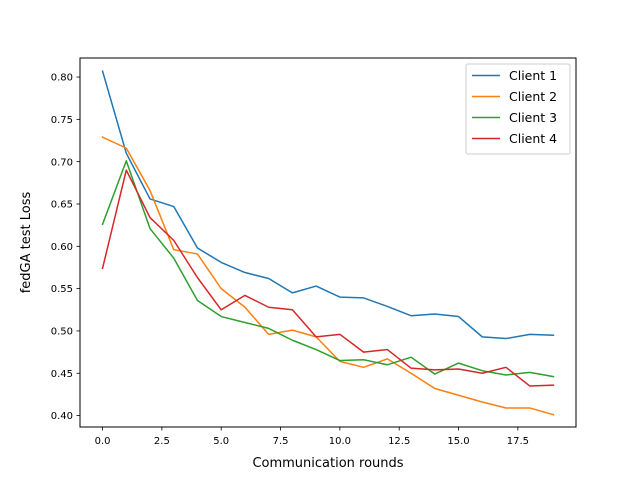 The height and width of the screenshot is (480, 640). I want to click on x-tick-label: 17.5, so click(518, 441).